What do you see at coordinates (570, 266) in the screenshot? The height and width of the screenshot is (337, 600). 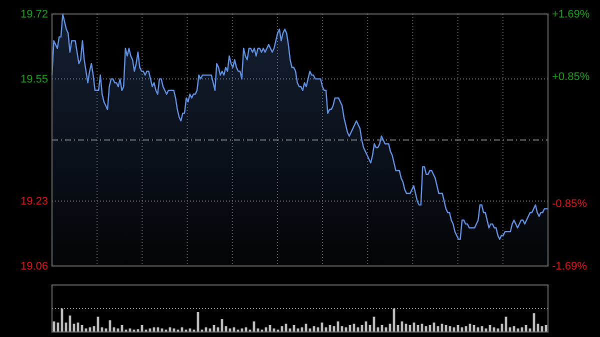 I see `y2-tick-label: -1.69%` at bounding box center [570, 266].